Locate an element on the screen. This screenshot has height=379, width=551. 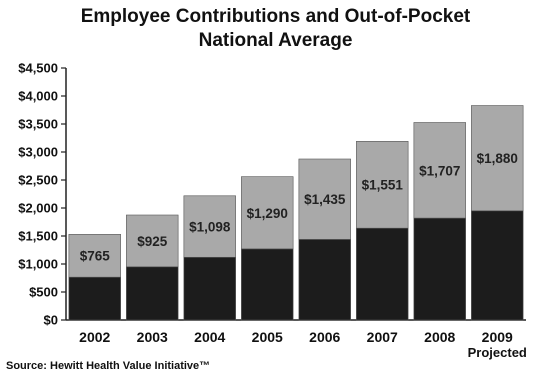
x-tick-sublabel: Projected is located at coordinates (497, 352).